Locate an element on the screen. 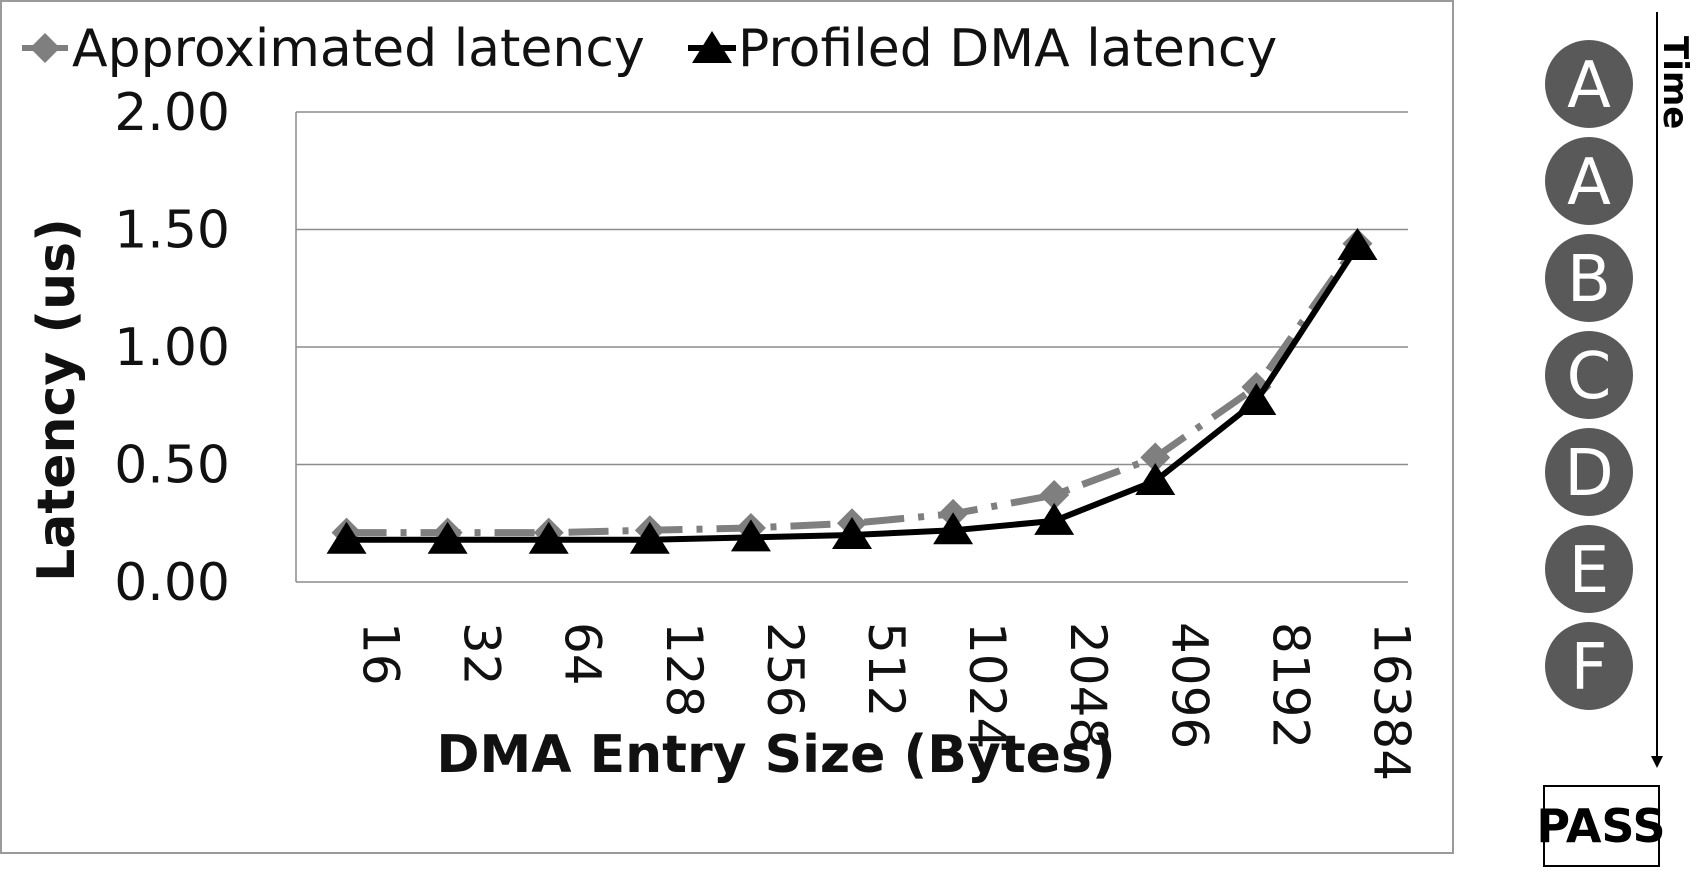 The height and width of the screenshot is (873, 1696). step-label: F is located at coordinates (1589, 668).